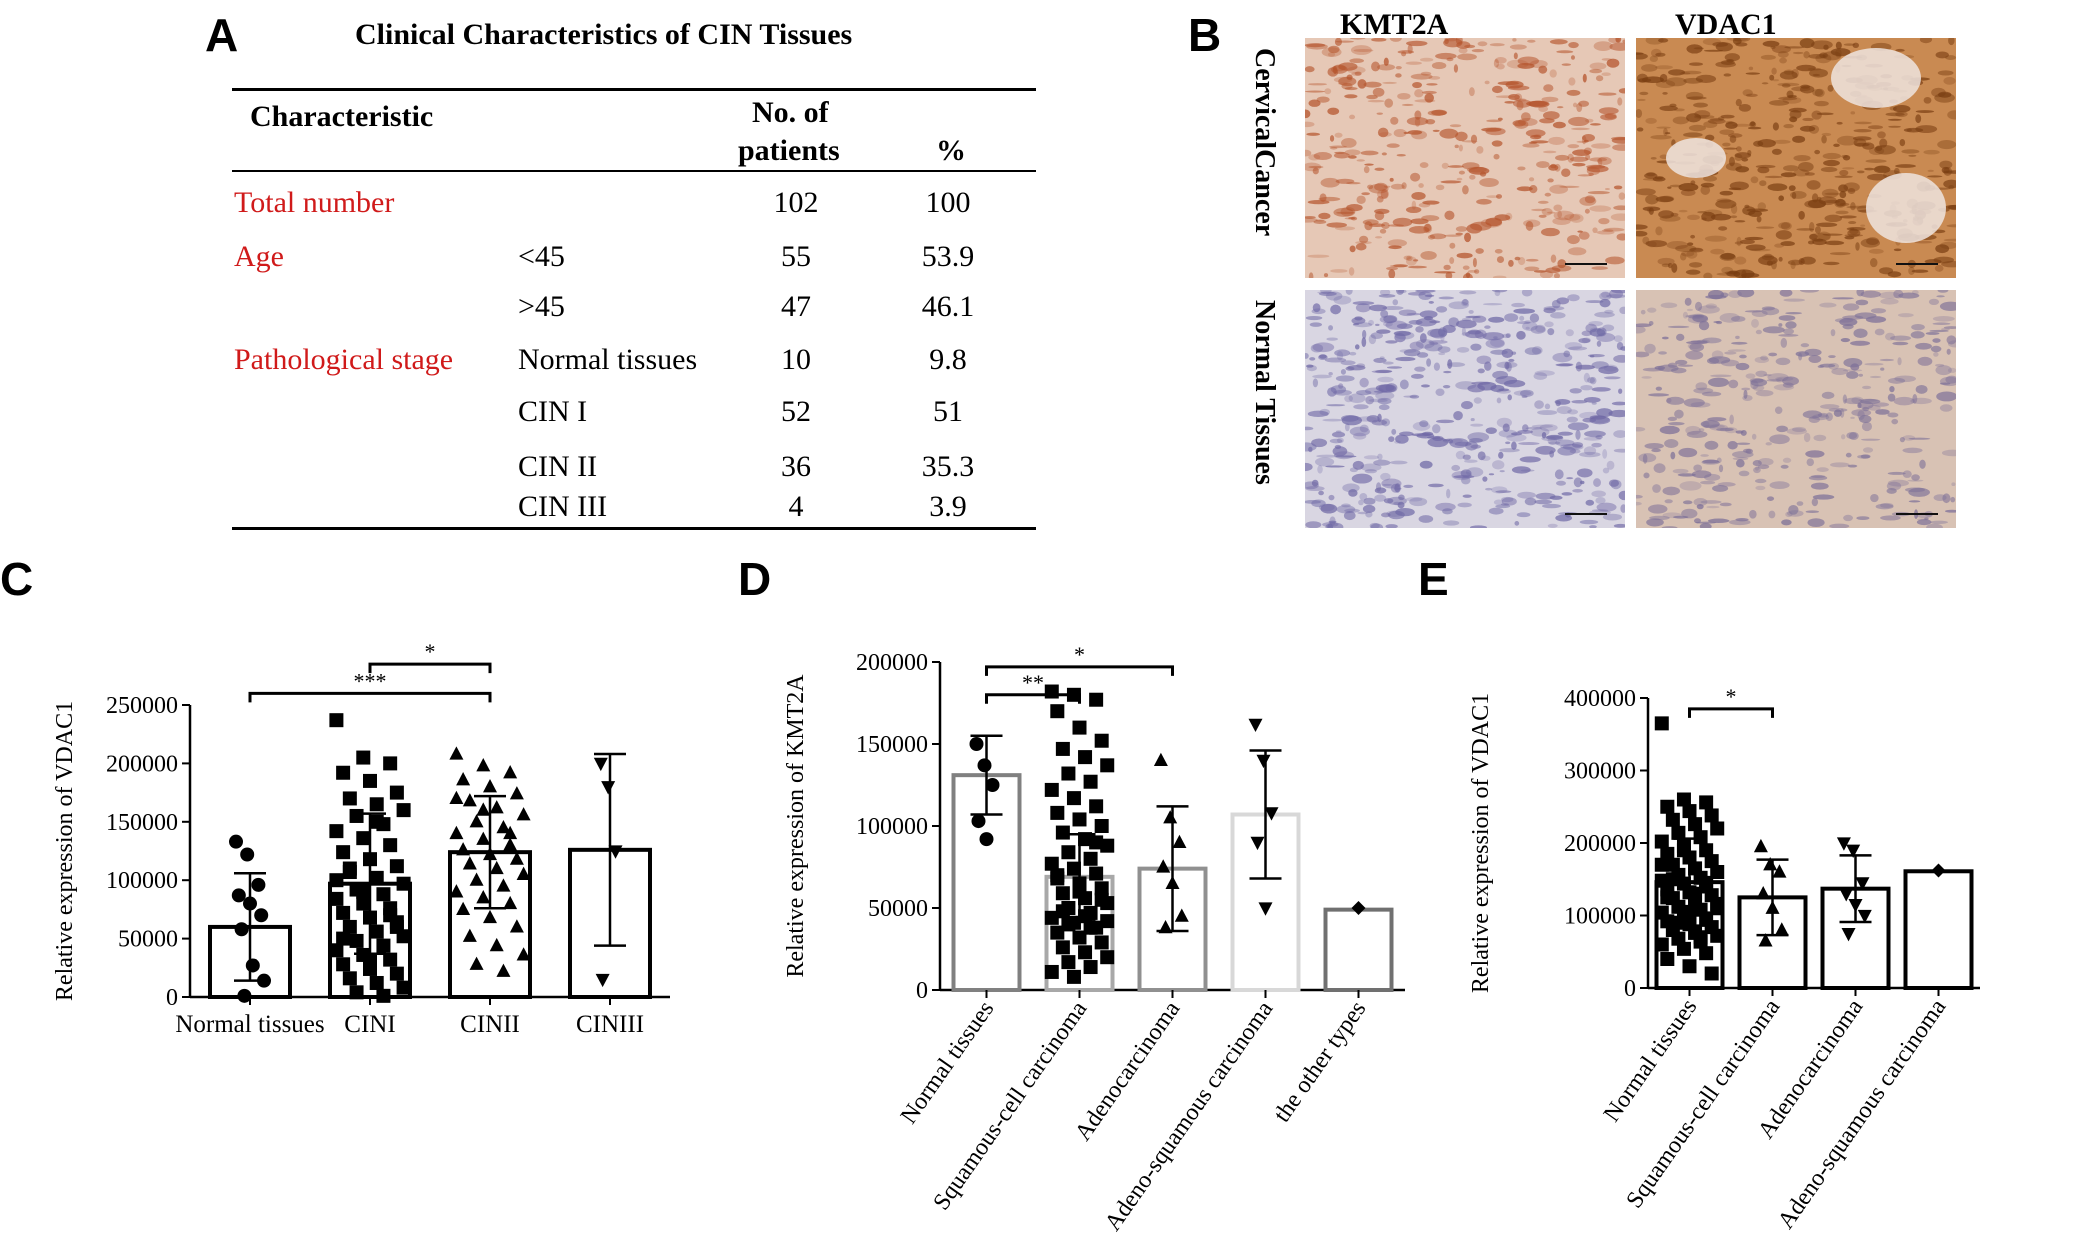 This screenshot has height=1240, width=2100. I want to click on x-tick-label: CINIII, so click(610, 1024).